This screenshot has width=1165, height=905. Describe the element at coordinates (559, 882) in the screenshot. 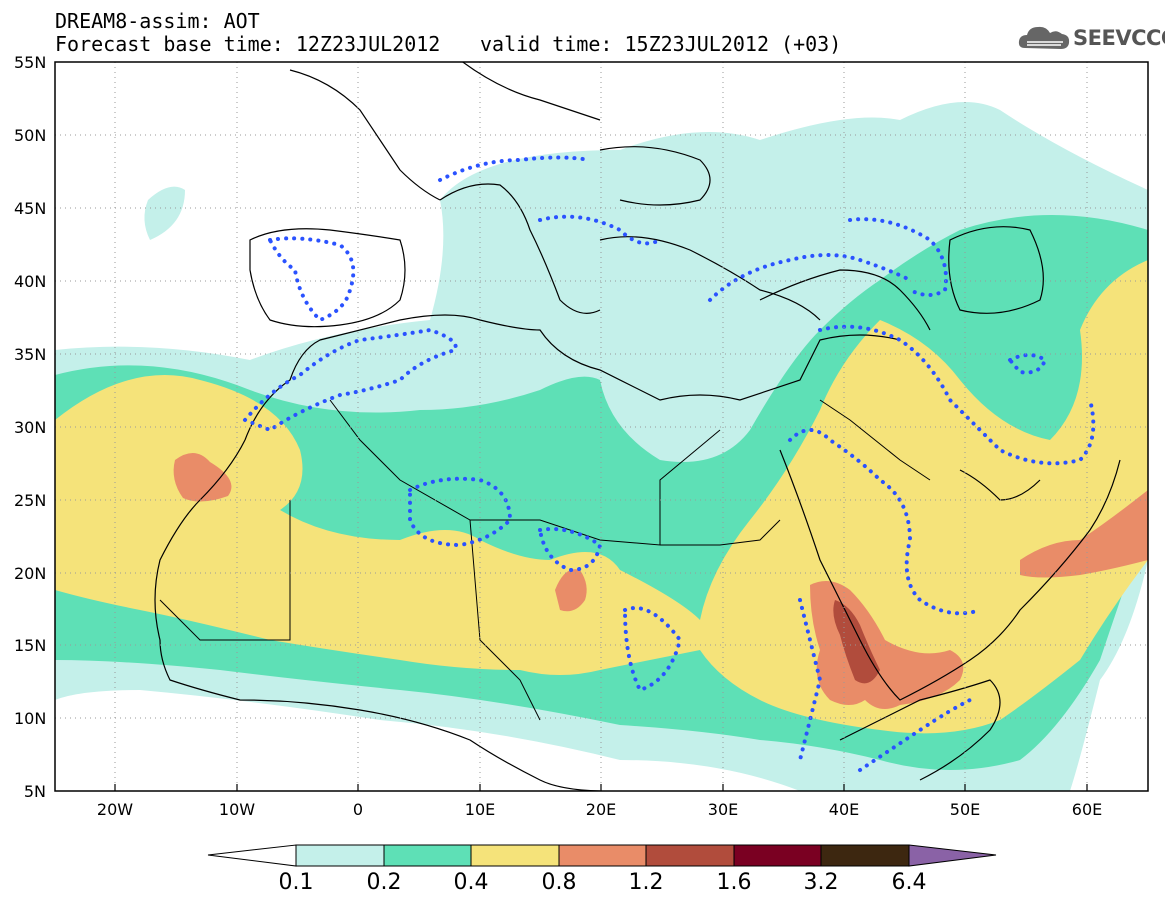

I see `colorbar-label: 0.8` at that location.